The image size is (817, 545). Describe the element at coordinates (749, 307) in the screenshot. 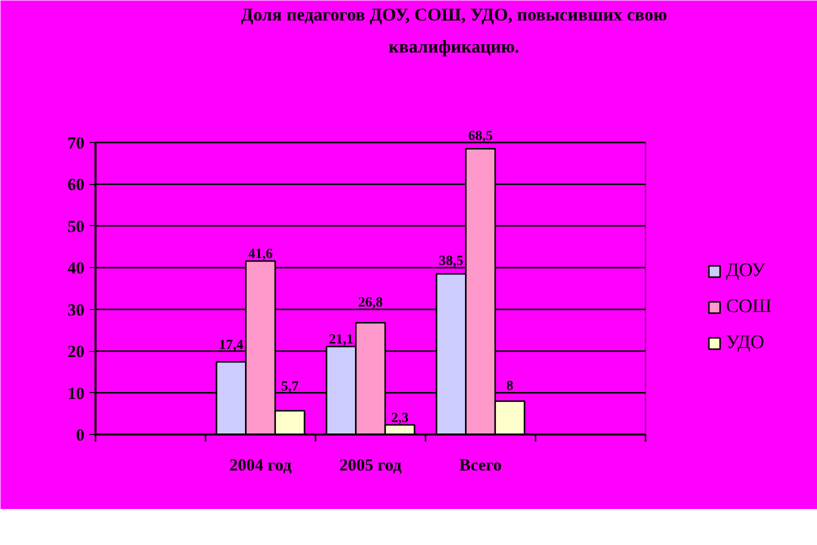

I see `legend-label: СОШ` at that location.